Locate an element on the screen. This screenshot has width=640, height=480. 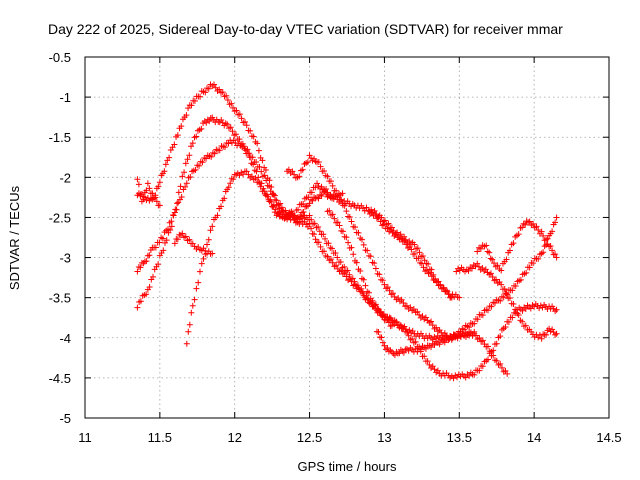
y-tick-label: -3 is located at coordinates (65, 258).